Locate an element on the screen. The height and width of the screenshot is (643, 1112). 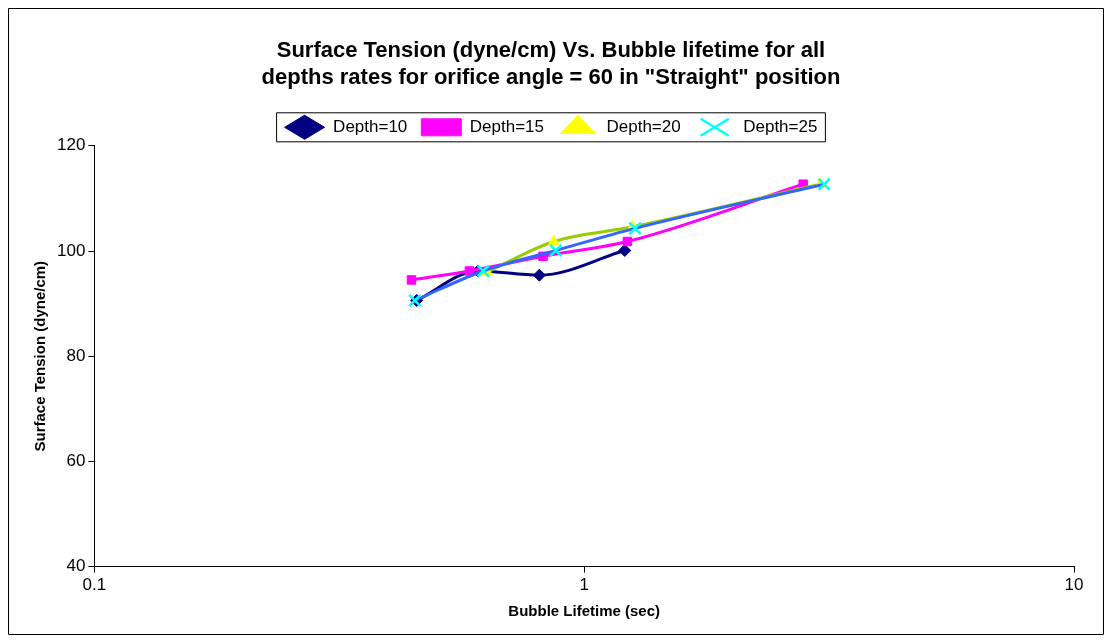
y-tick-label: 100 is located at coordinates (71, 250).